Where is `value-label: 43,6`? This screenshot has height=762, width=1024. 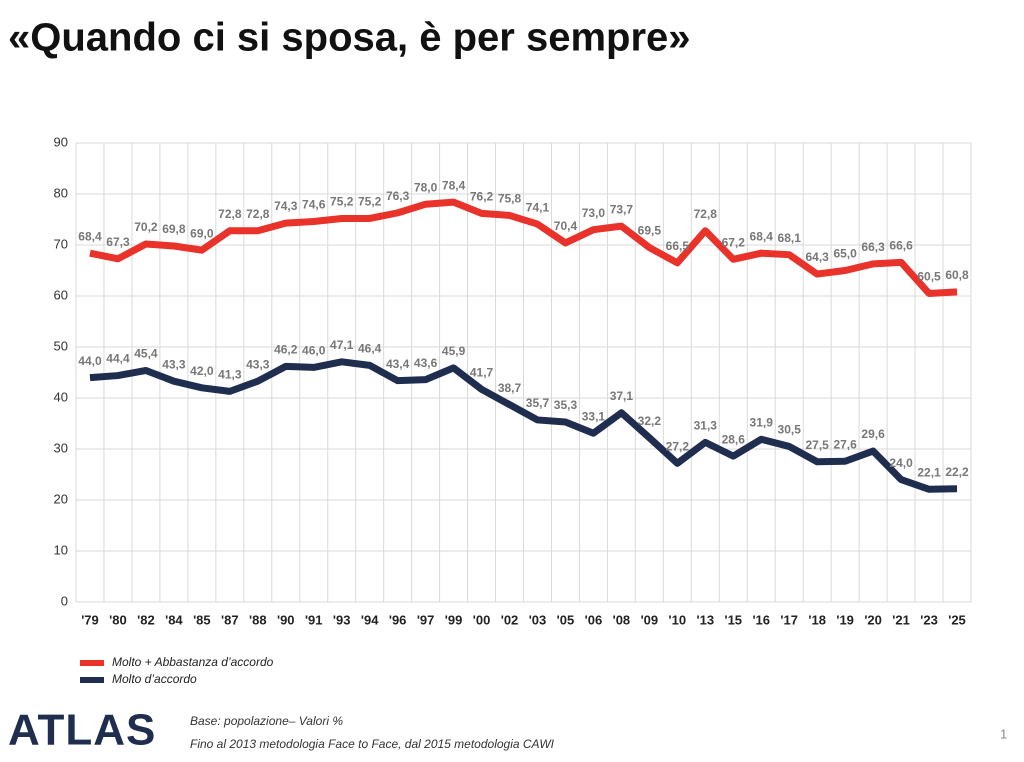 value-label: 43,6 is located at coordinates (426, 363).